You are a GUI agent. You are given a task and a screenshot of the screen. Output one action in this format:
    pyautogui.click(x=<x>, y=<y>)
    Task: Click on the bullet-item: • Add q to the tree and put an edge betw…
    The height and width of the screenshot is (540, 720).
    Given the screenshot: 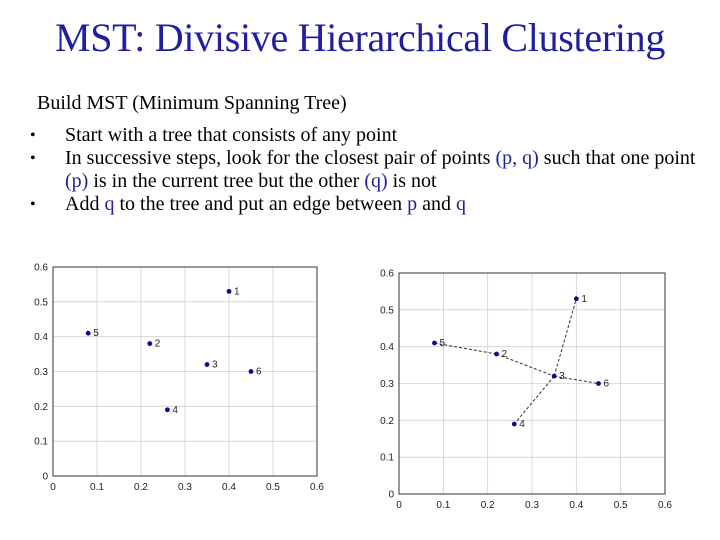 What is the action you would take?
    pyautogui.click(x=365, y=204)
    